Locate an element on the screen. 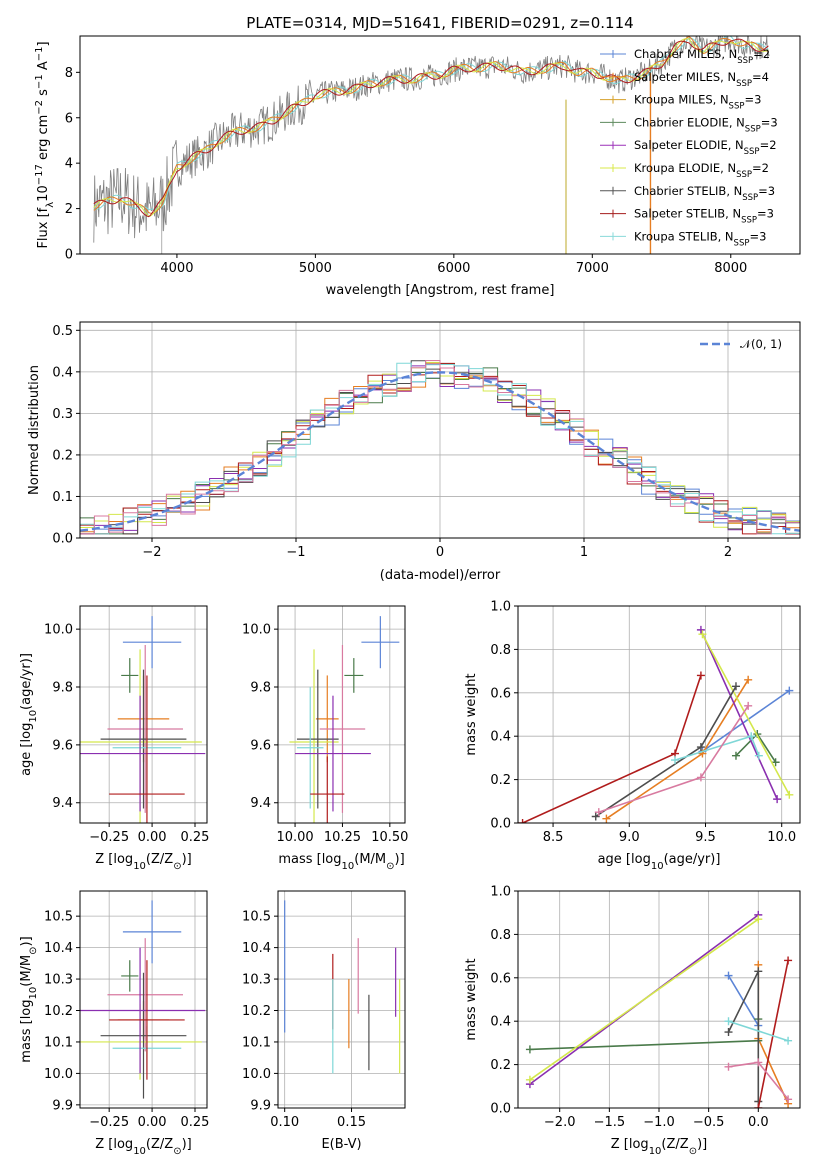  age-vs-Z-ytick-label: 9.8 is located at coordinates (62, 688).